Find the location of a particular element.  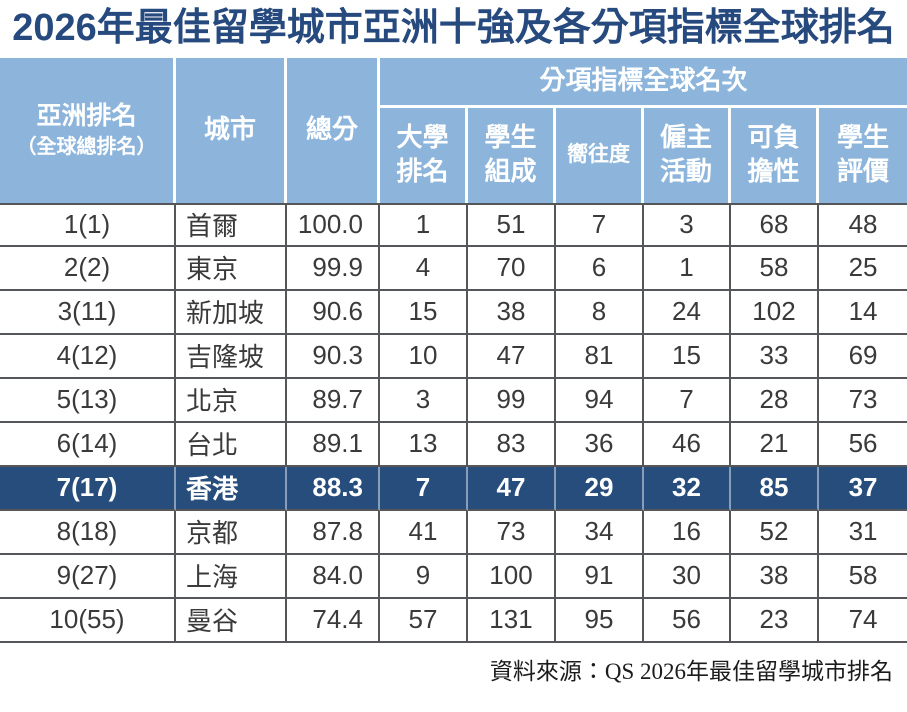

city-cell: 上海 is located at coordinates (231, 576).